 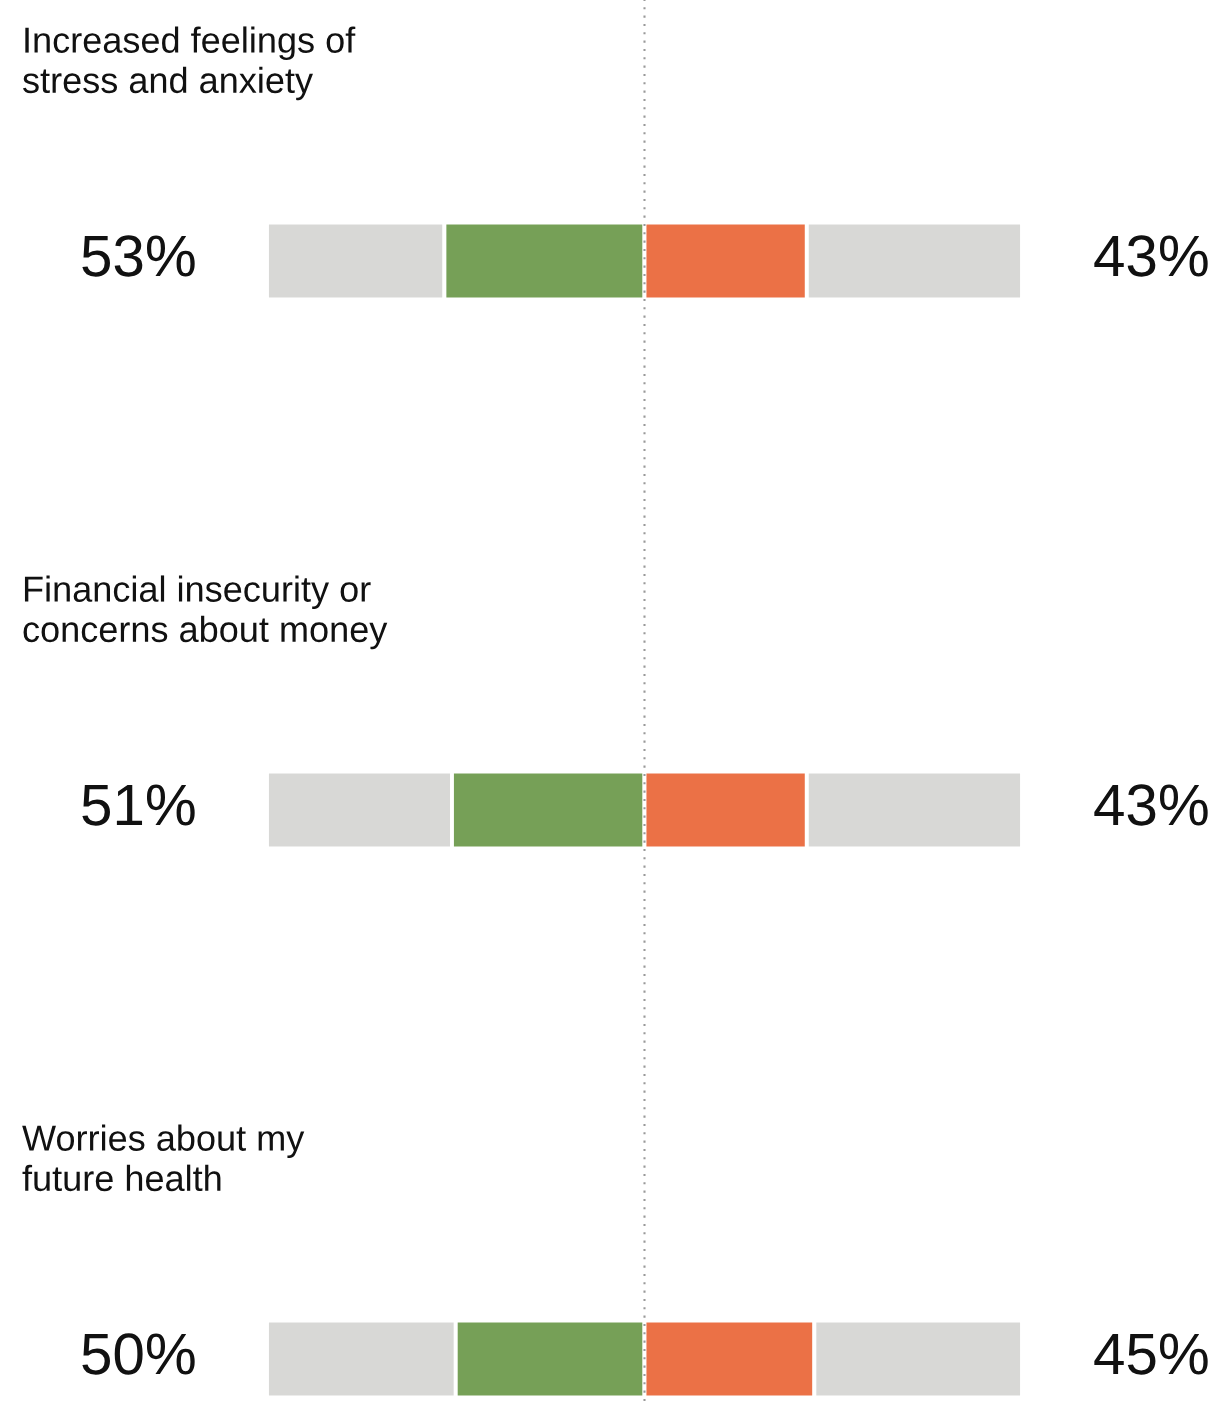 I want to click on data-label: 50%, so click(x=138, y=1354).